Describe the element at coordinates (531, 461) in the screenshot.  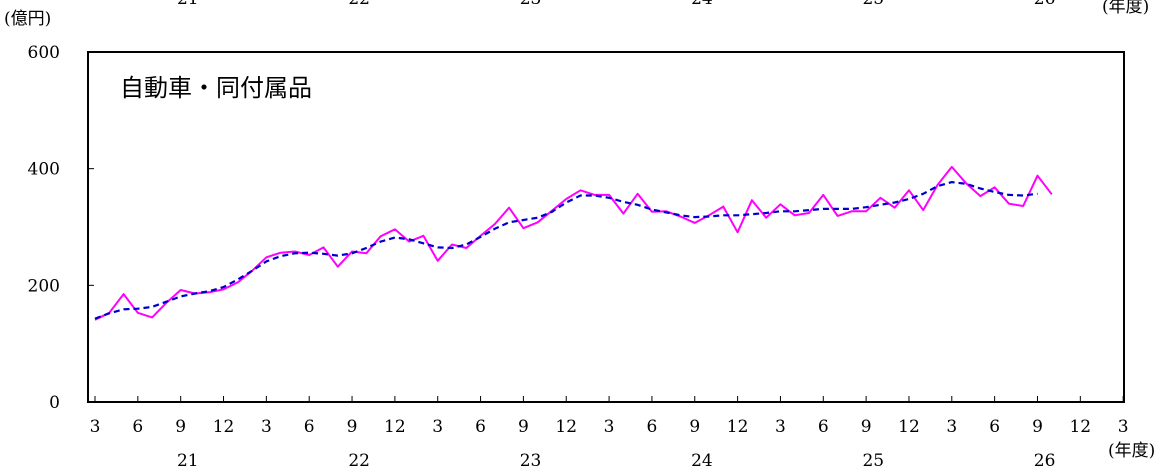
I see `year-label: 23` at that location.